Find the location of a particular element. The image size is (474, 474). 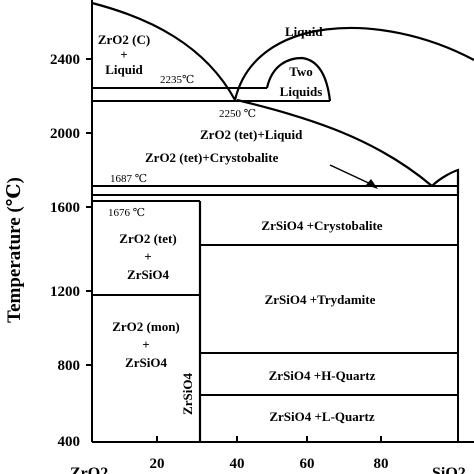

x-left-component: ZrO2 is located at coordinates (89, 469).